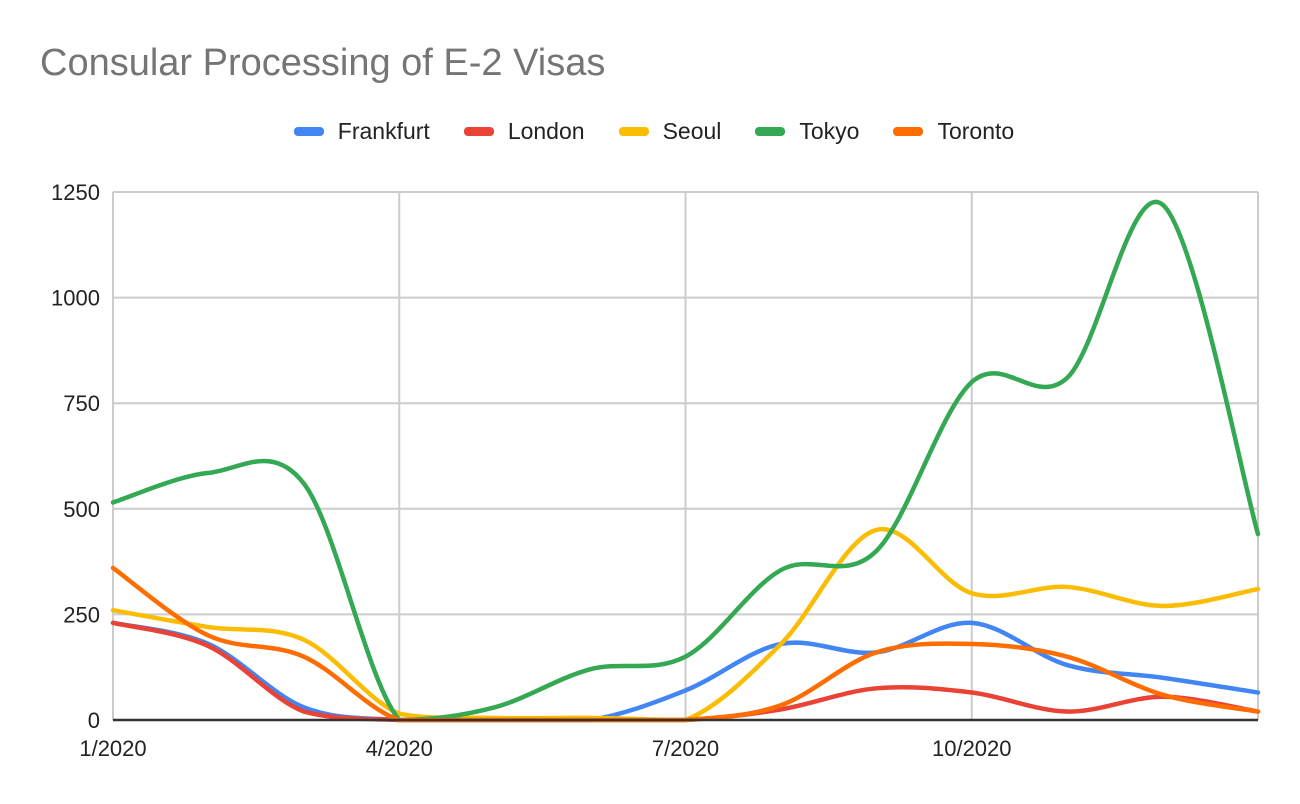 Image resolution: width=1300 pixels, height=804 pixels. I want to click on series-line-frankfurt, so click(685, 671).